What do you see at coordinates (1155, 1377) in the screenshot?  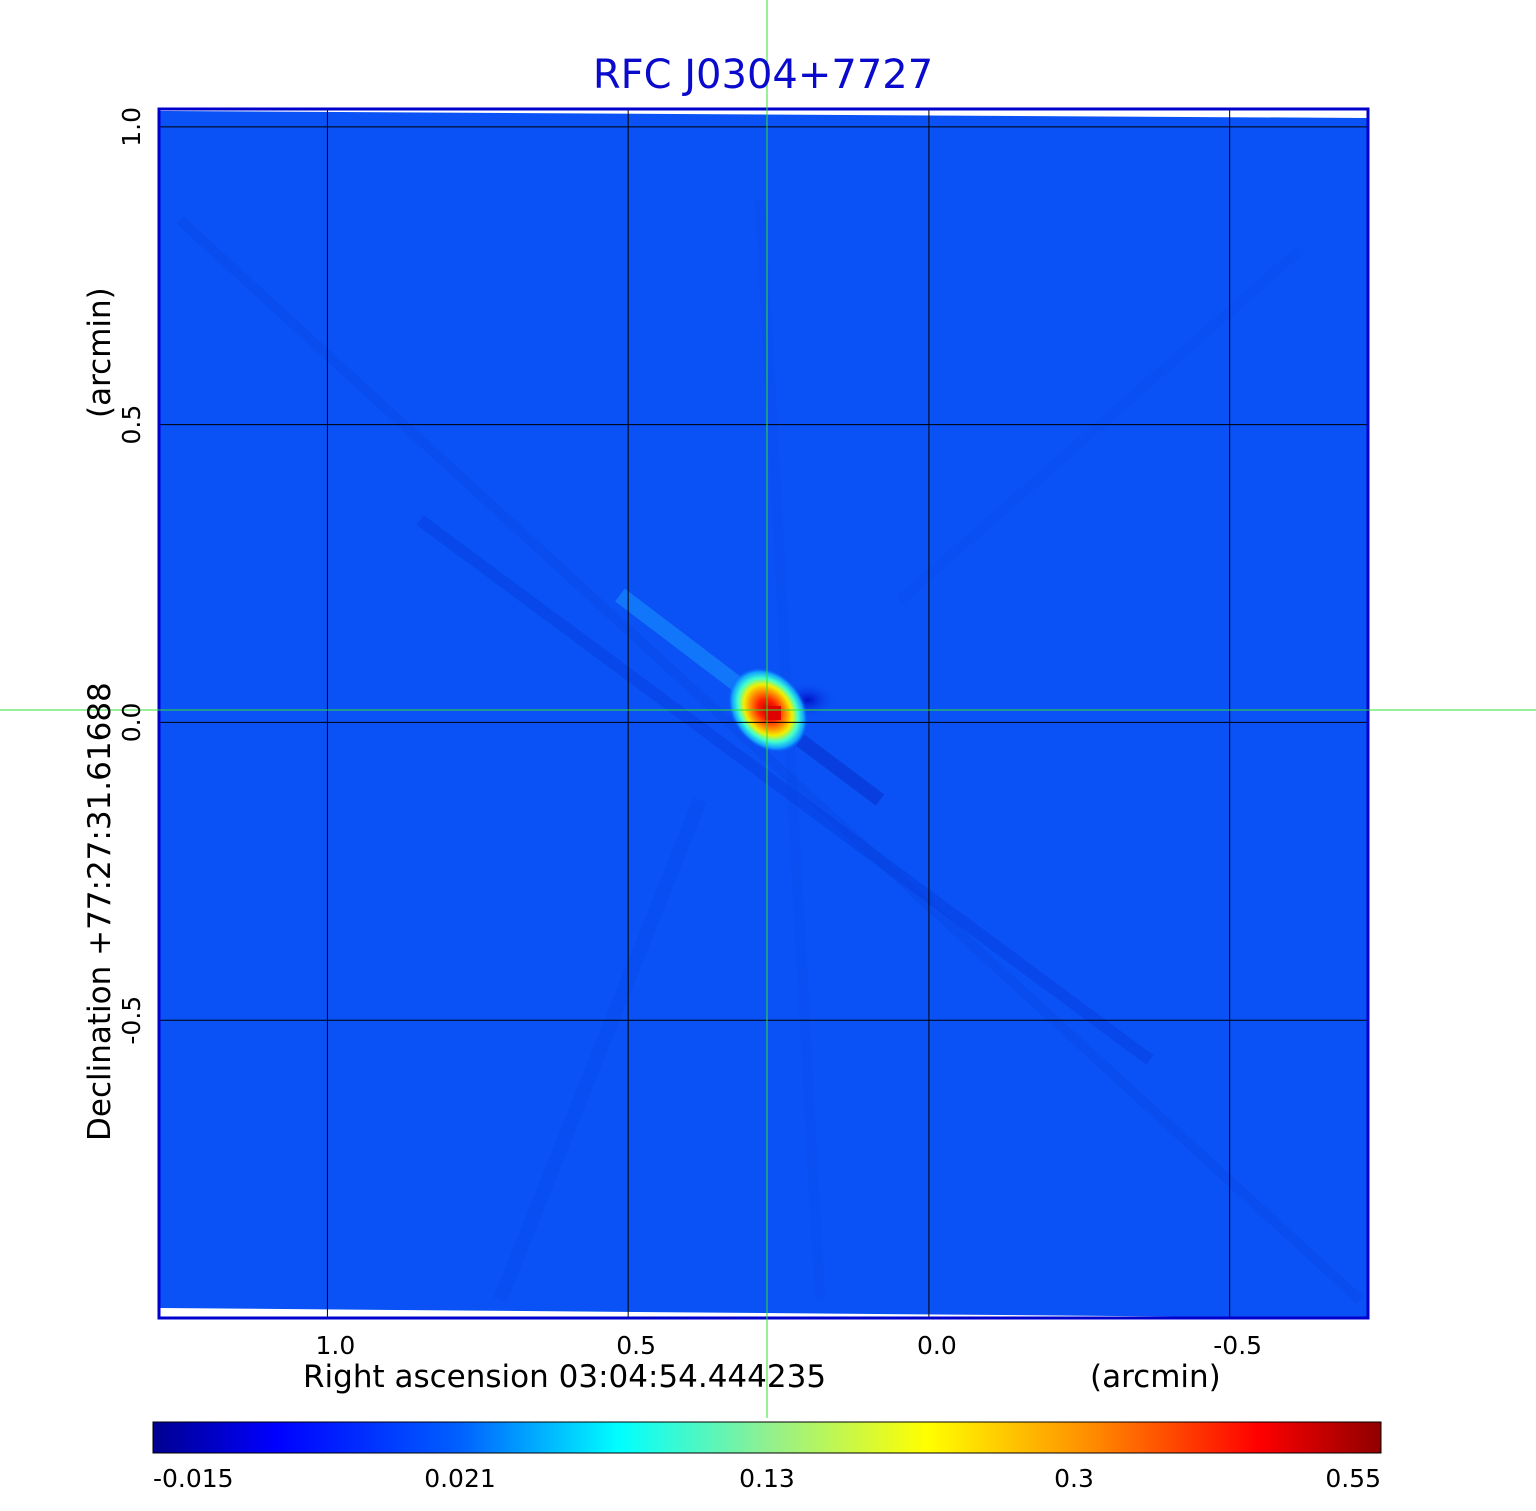 I see `x-axis-unit: (arcmin)` at bounding box center [1155, 1377].